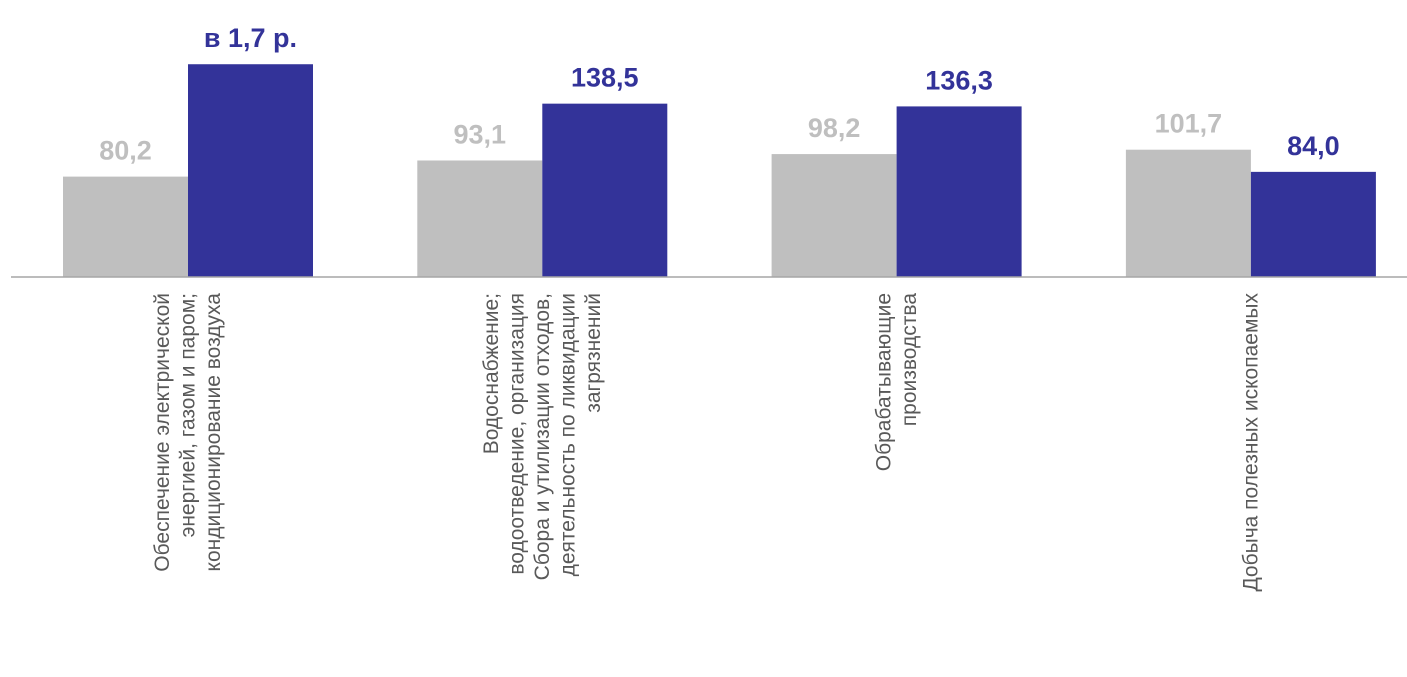  Describe the element at coordinates (834, 215) in the screenshot. I see `bar-series1-cat3` at that location.